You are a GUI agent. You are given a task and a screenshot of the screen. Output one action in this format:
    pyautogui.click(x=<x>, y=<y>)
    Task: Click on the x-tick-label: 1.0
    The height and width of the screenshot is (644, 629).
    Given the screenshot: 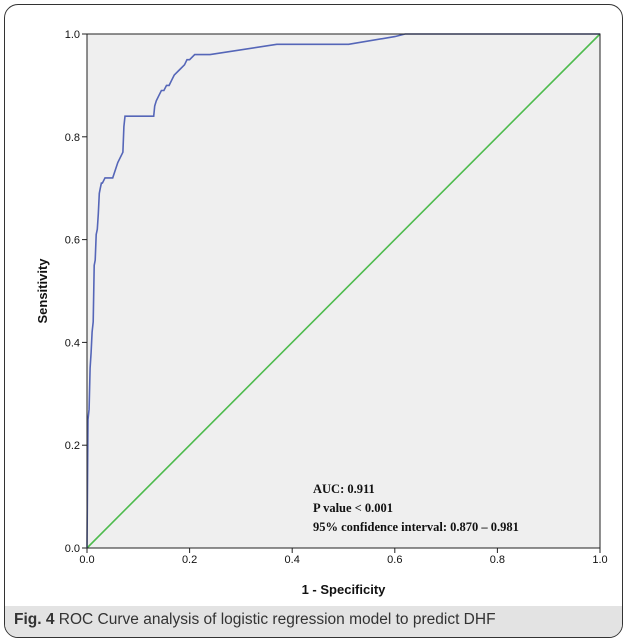 What is the action you would take?
    pyautogui.click(x=599, y=560)
    